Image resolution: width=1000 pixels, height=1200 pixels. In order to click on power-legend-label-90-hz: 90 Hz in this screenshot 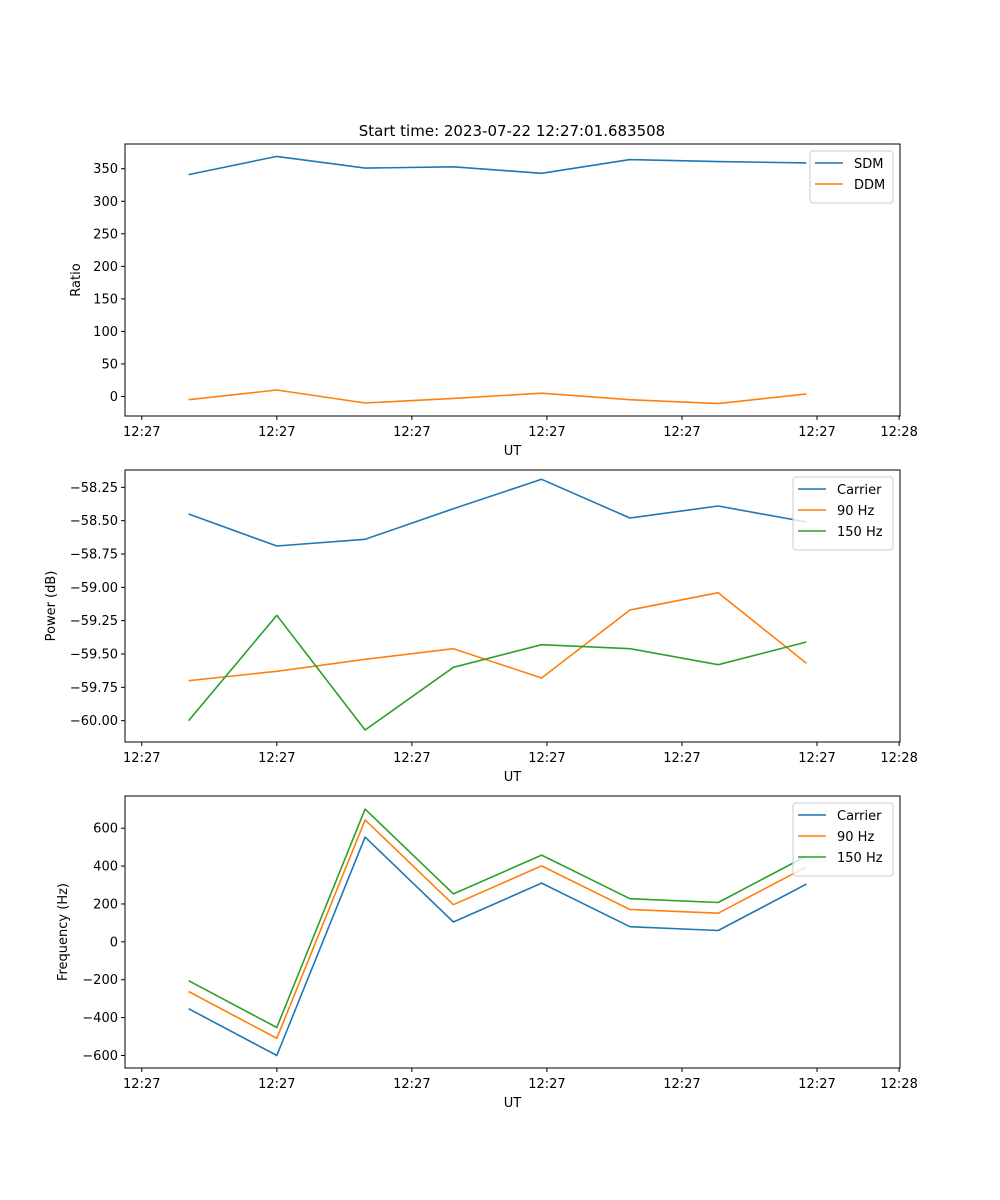, I will do `click(855, 511)`.